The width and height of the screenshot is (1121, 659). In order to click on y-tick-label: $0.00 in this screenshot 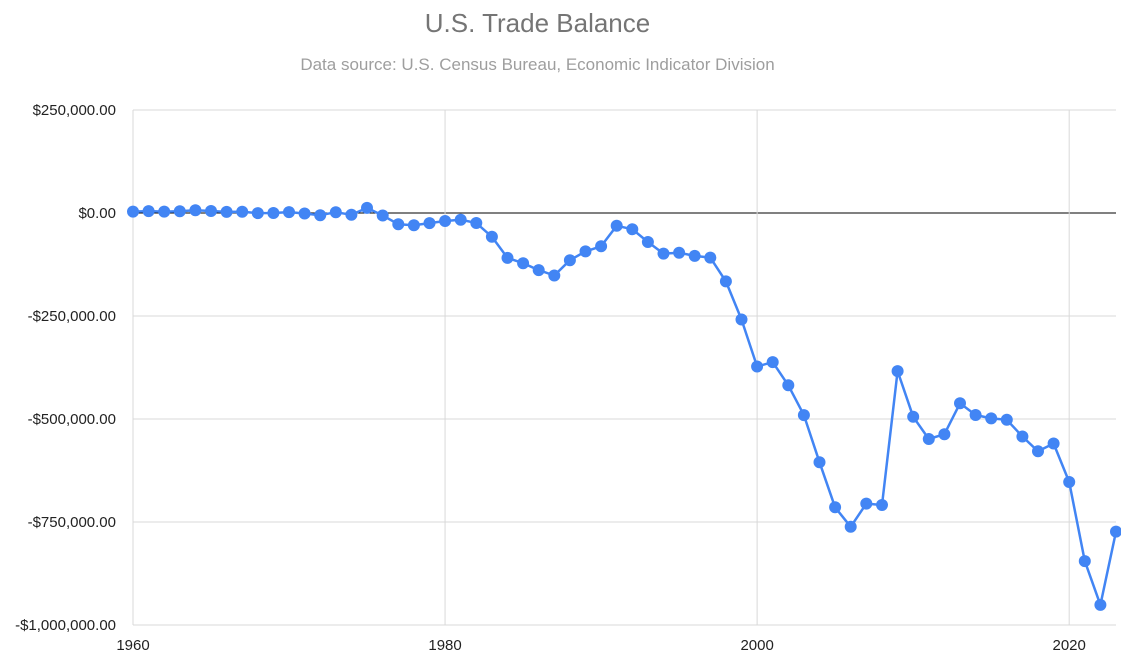, I will do `click(97, 213)`.